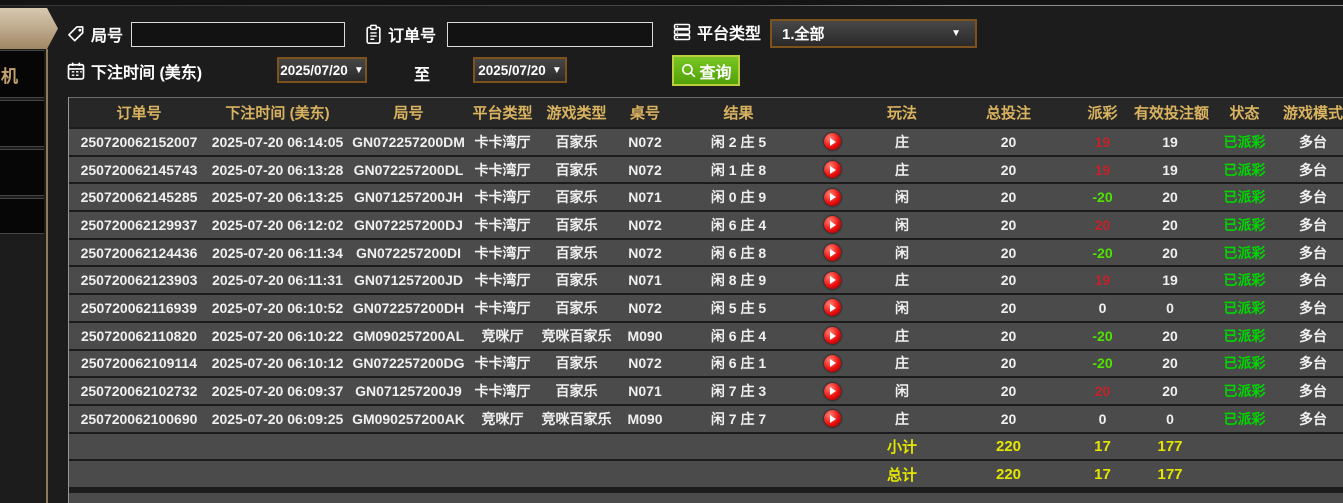 This screenshot has width=1343, height=503. What do you see at coordinates (576, 335) in the screenshot?
I see `cell-game-type: 竞咪百家乐` at bounding box center [576, 335].